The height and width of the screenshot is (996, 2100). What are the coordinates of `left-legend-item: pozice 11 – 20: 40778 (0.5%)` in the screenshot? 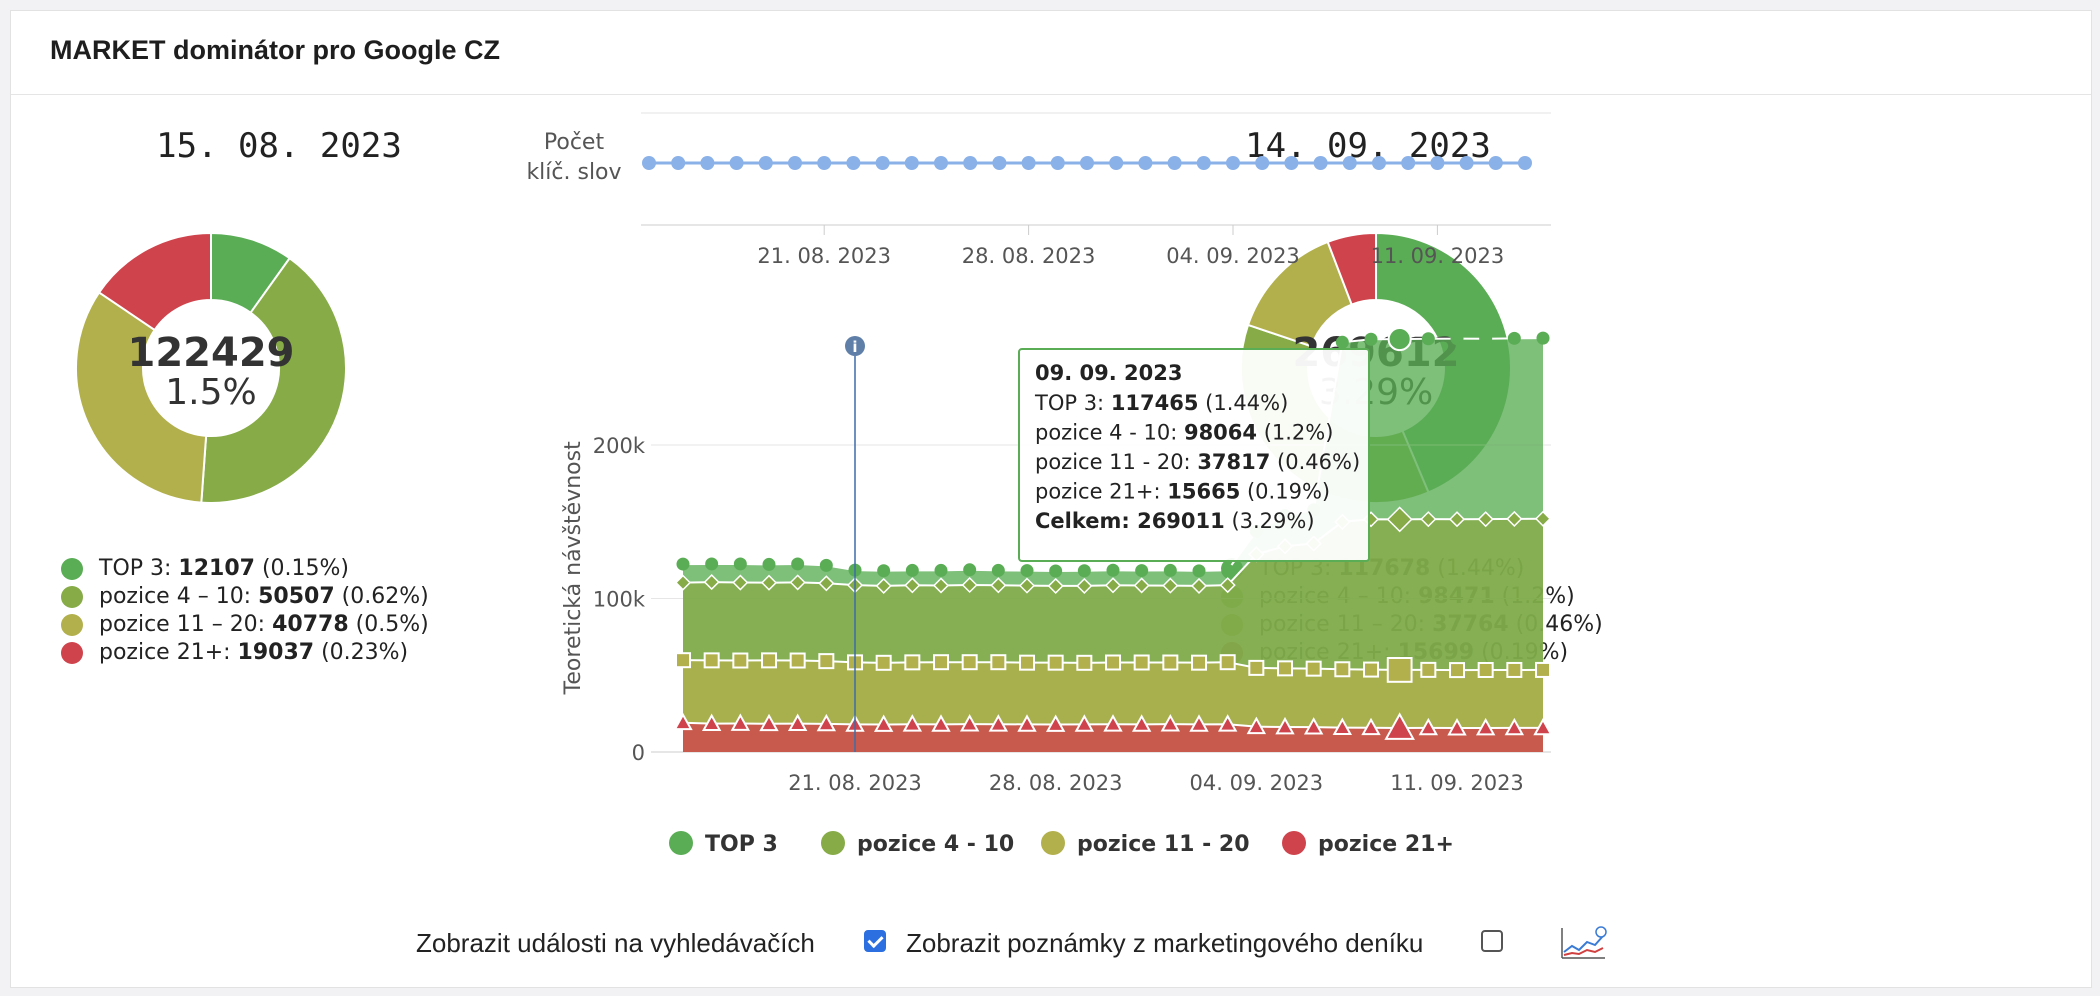 It's located at (245, 625).